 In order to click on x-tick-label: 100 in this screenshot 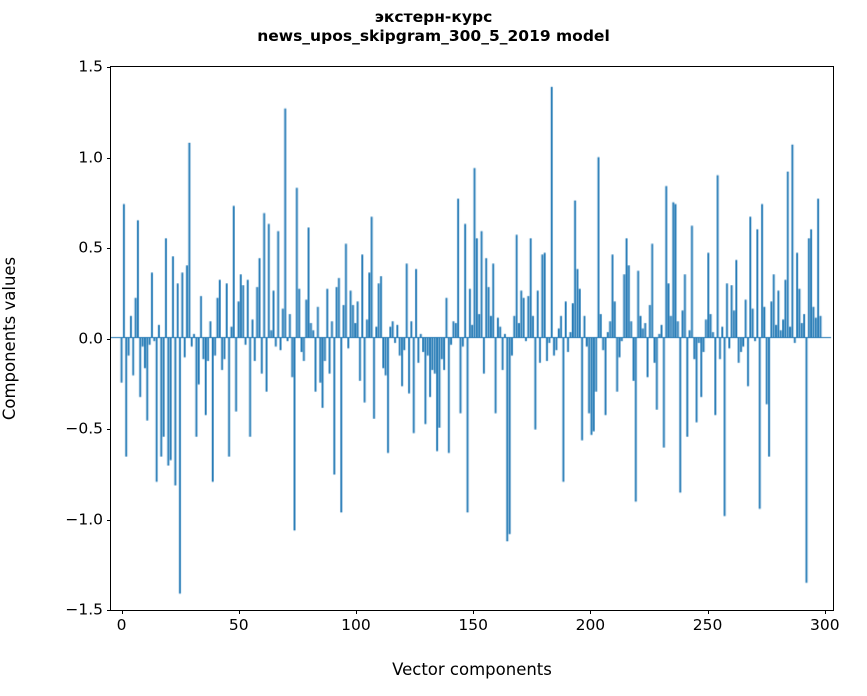, I will do `click(356, 625)`.